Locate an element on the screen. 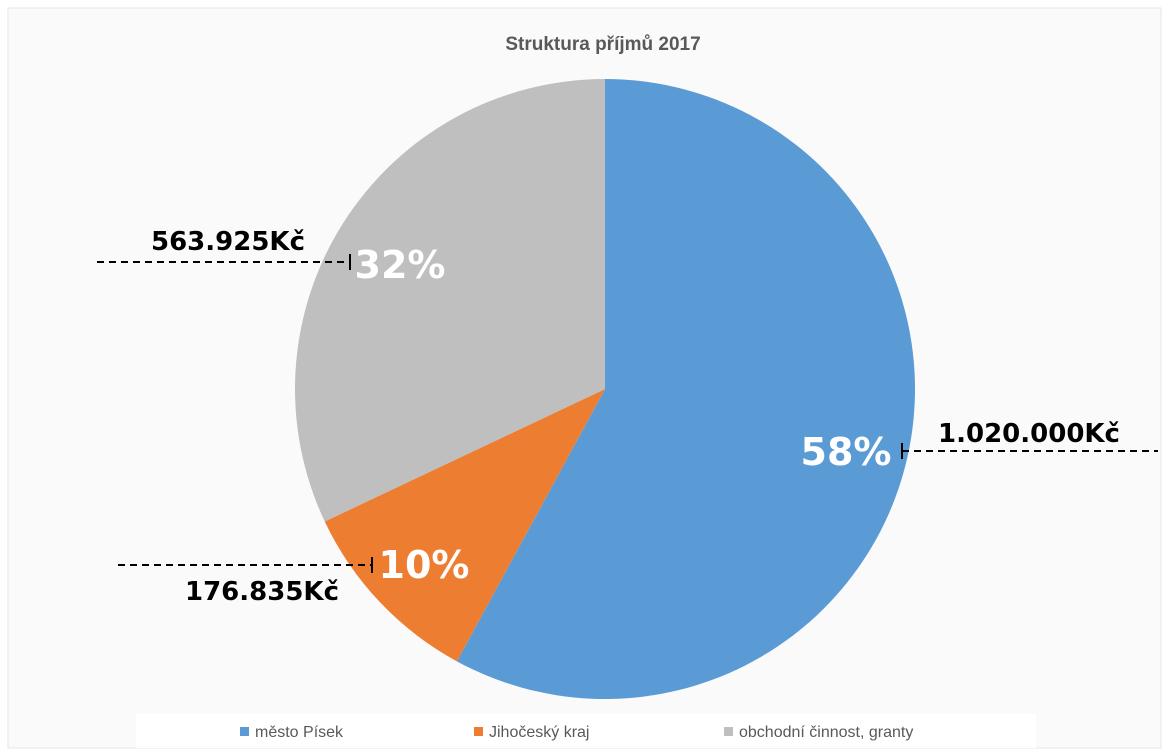 This screenshot has width=1169, height=756. percent-label-obchodni-cinnost: 32% is located at coordinates (400, 265).